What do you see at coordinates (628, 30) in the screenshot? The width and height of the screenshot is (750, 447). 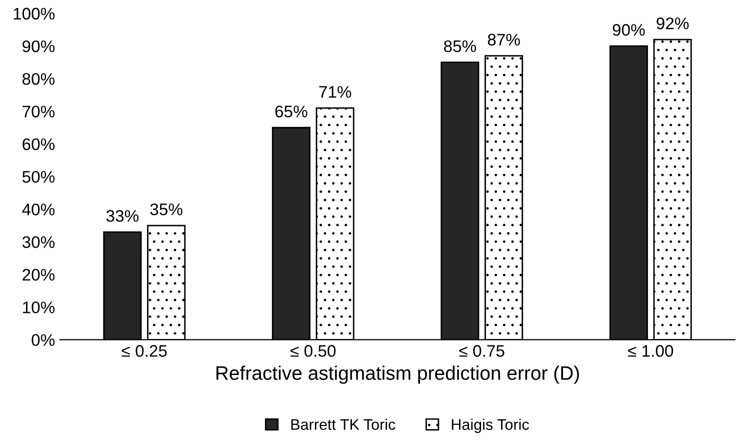 I see `data-label: 90%` at bounding box center [628, 30].